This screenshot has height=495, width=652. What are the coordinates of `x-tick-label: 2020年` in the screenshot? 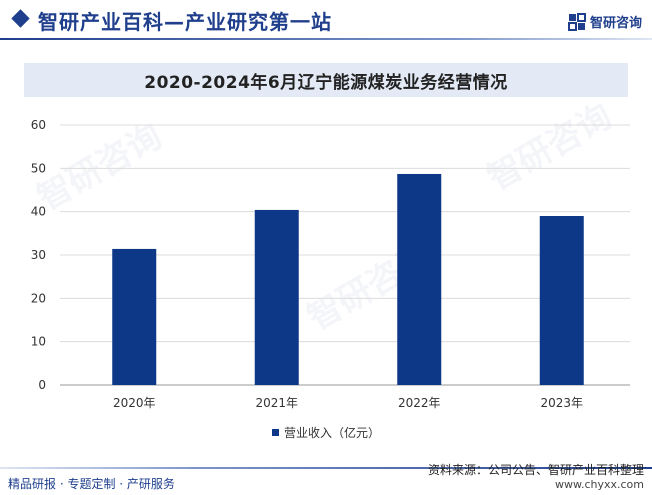 It's located at (134, 403).